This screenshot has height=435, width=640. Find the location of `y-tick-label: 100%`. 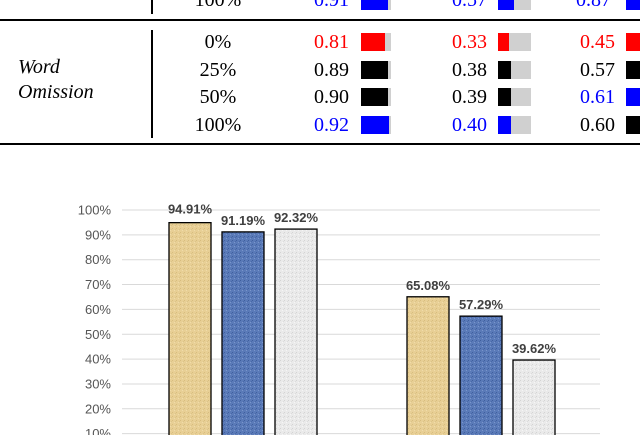

y-tick-label: 100% is located at coordinates (95, 210).